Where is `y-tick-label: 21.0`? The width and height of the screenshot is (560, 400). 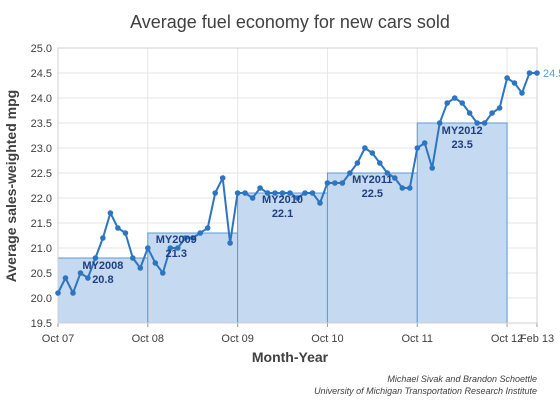 y-tick-label: 21.0 is located at coordinates (41, 249).